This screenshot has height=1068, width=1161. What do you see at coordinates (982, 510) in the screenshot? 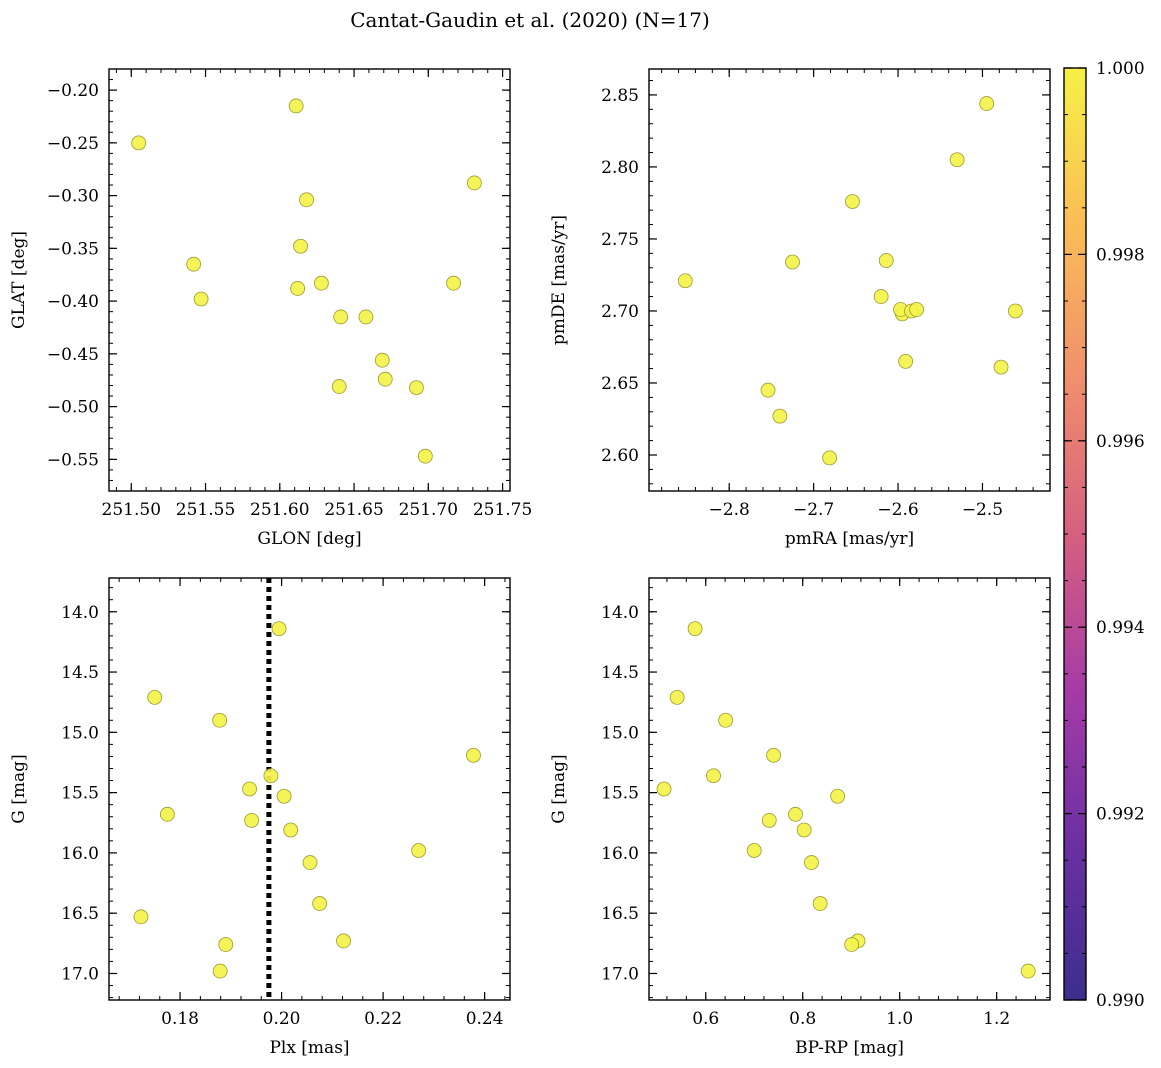
I see `x-tick-label: −2.5` at bounding box center [982, 510].